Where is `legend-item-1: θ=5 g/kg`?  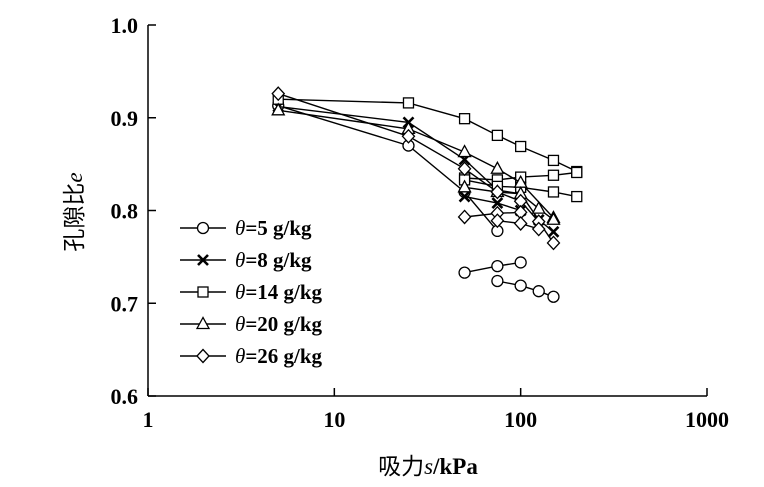
legend-item-1: θ=5 g/kg is located at coordinates (246, 228).